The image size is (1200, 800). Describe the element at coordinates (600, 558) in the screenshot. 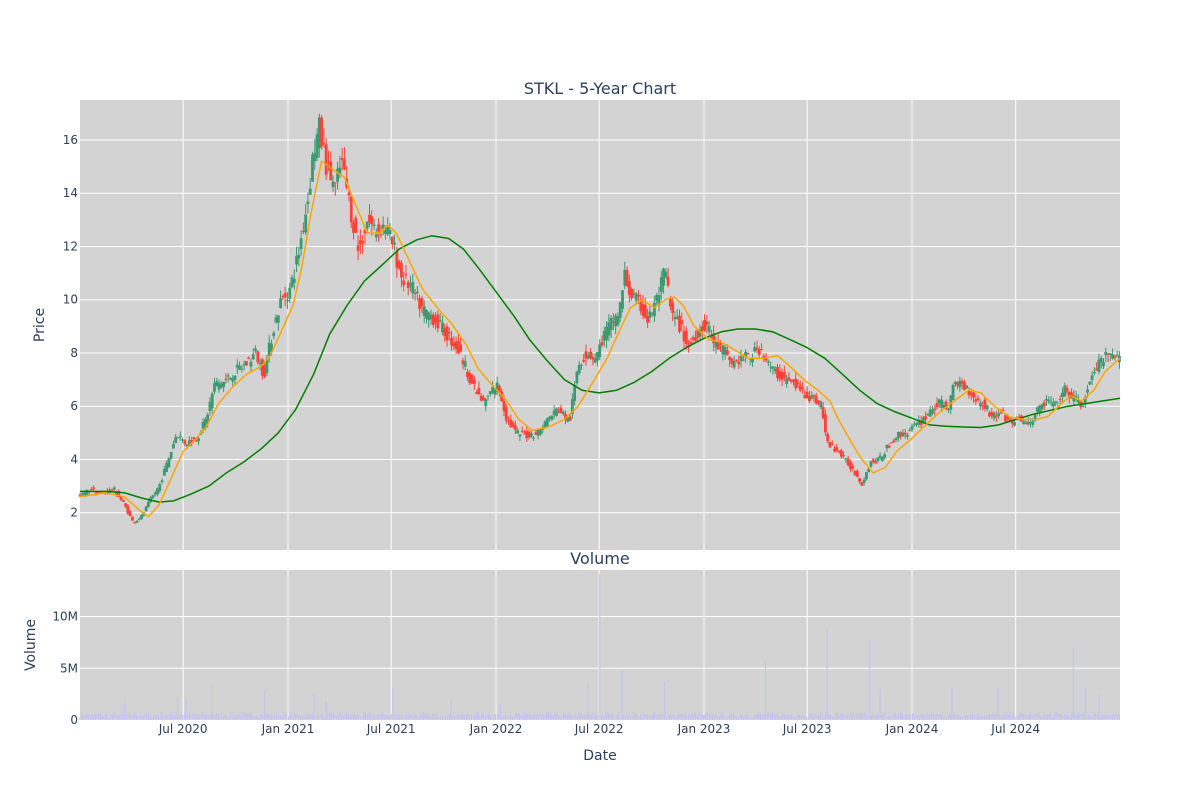

I see `volume-chart-title: Volume` at that location.